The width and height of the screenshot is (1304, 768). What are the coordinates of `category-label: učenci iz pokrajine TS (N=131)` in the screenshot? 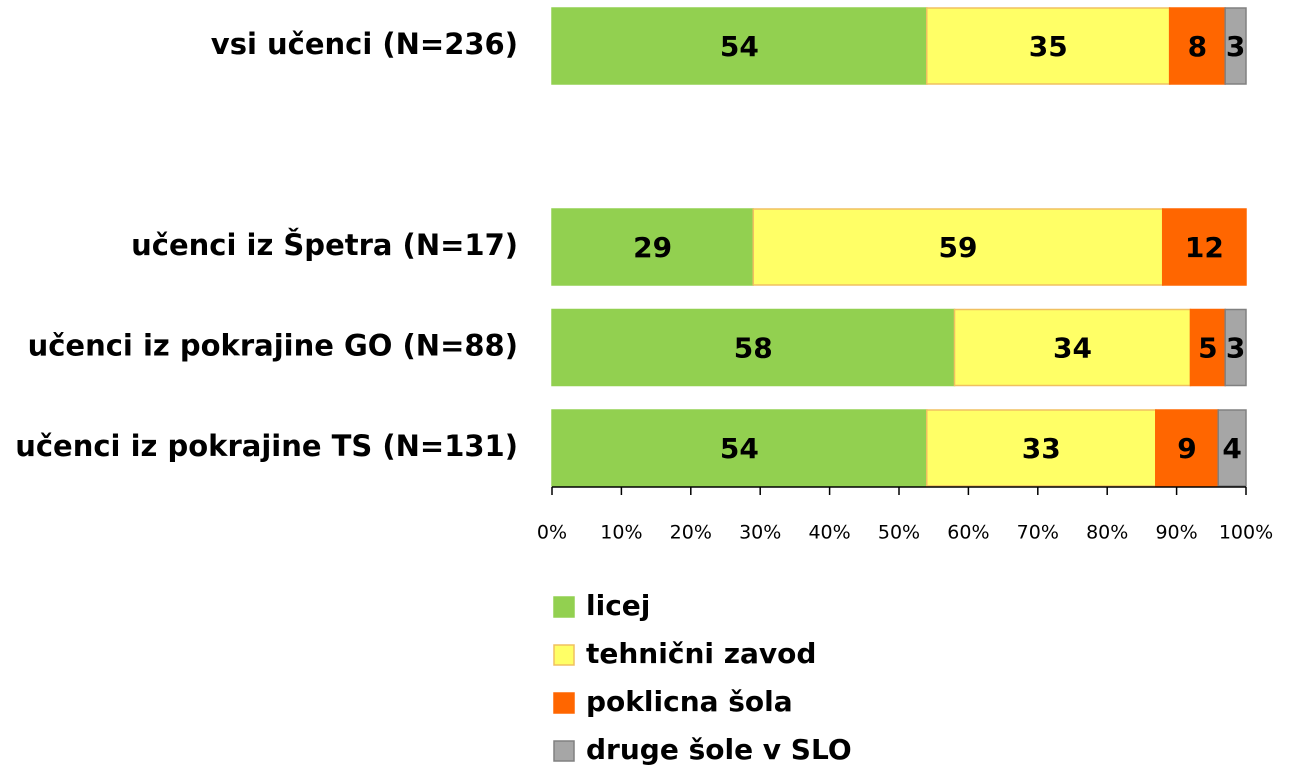 It's located at (266, 446).